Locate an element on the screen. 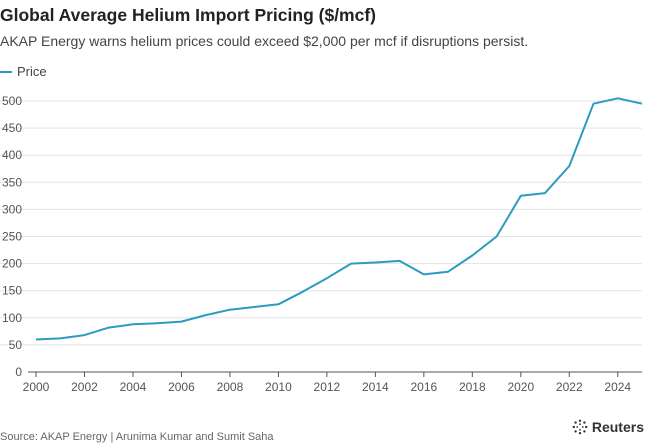 The width and height of the screenshot is (650, 446). reuters-dot-ring-icon is located at coordinates (580, 427).